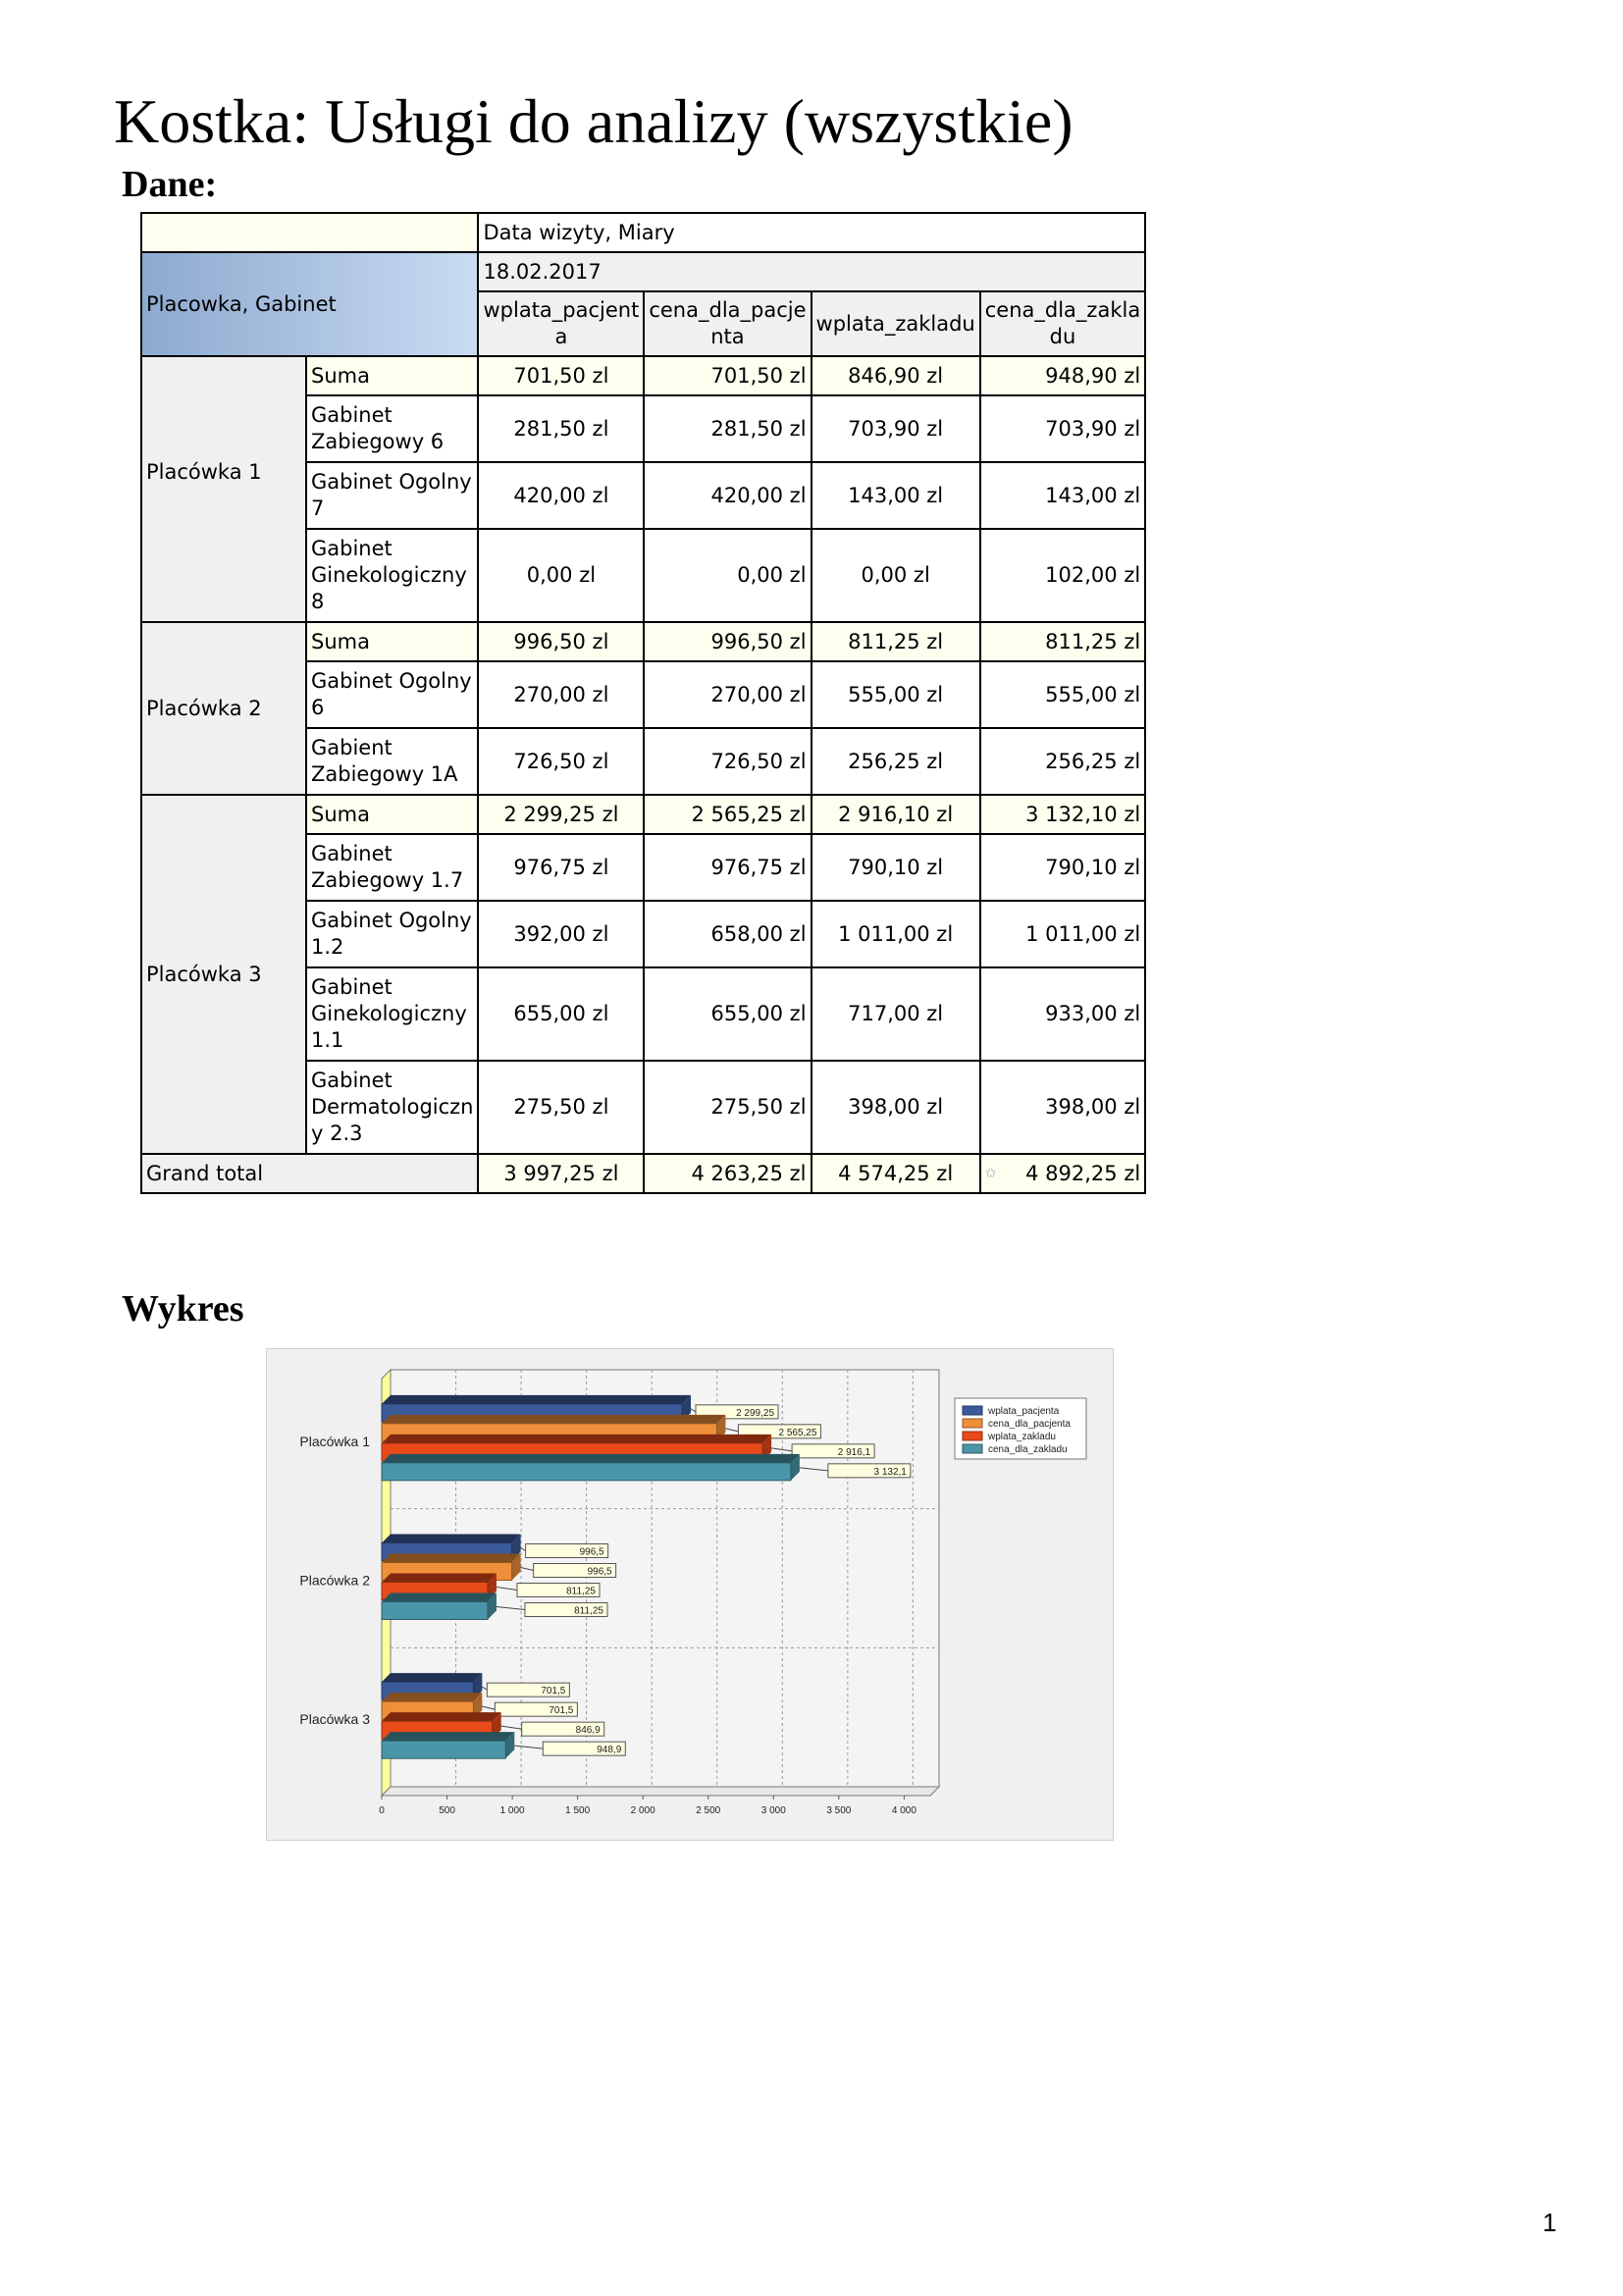 This screenshot has height=2296, width=1623. Describe the element at coordinates (586, 1472) in the screenshot. I see `bar` at that location.